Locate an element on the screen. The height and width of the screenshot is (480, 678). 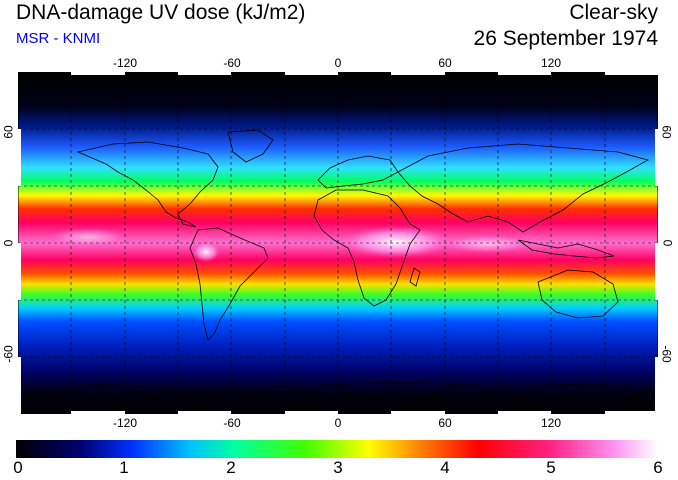
coastline-south-america is located at coordinates (229, 284).